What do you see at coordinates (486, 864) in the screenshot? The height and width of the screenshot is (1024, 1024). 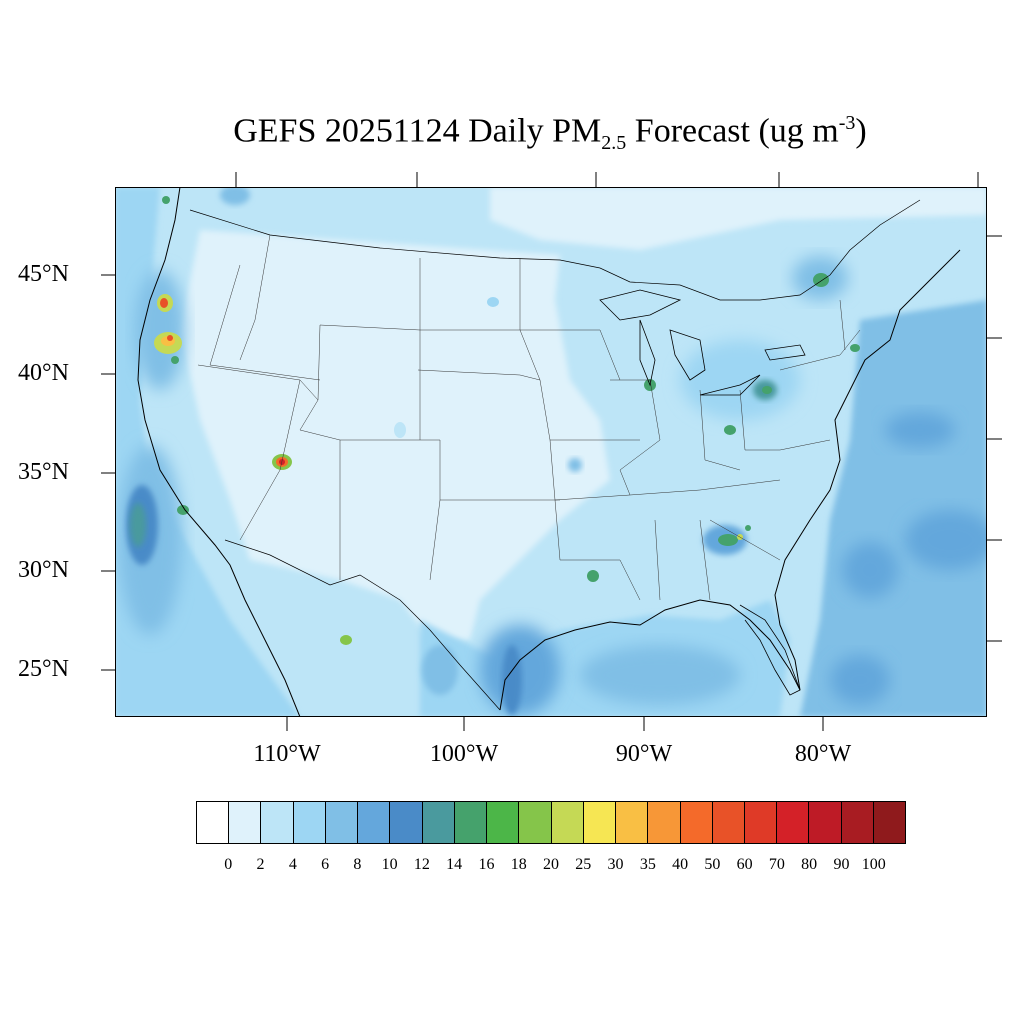 I see `colorbar-tick-label: 16` at bounding box center [486, 864].